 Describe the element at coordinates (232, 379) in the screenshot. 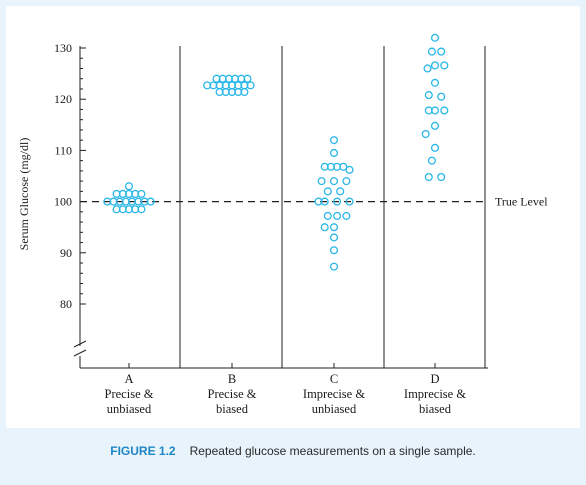

I see `category-letter-b: B` at that location.